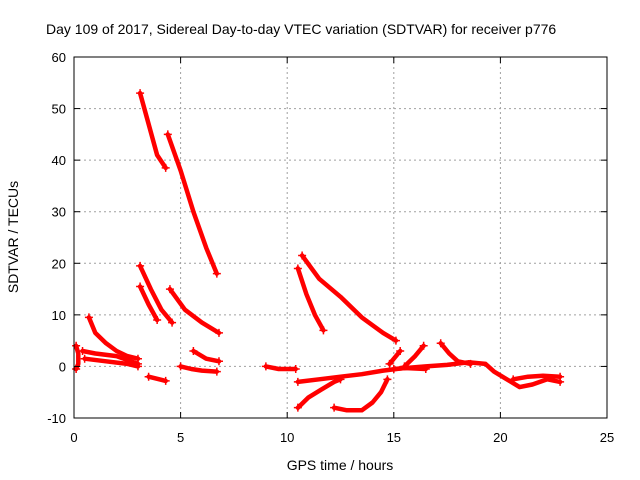 This screenshot has width=640, height=480. I want to click on y-tick-label: 0, so click(62, 366).